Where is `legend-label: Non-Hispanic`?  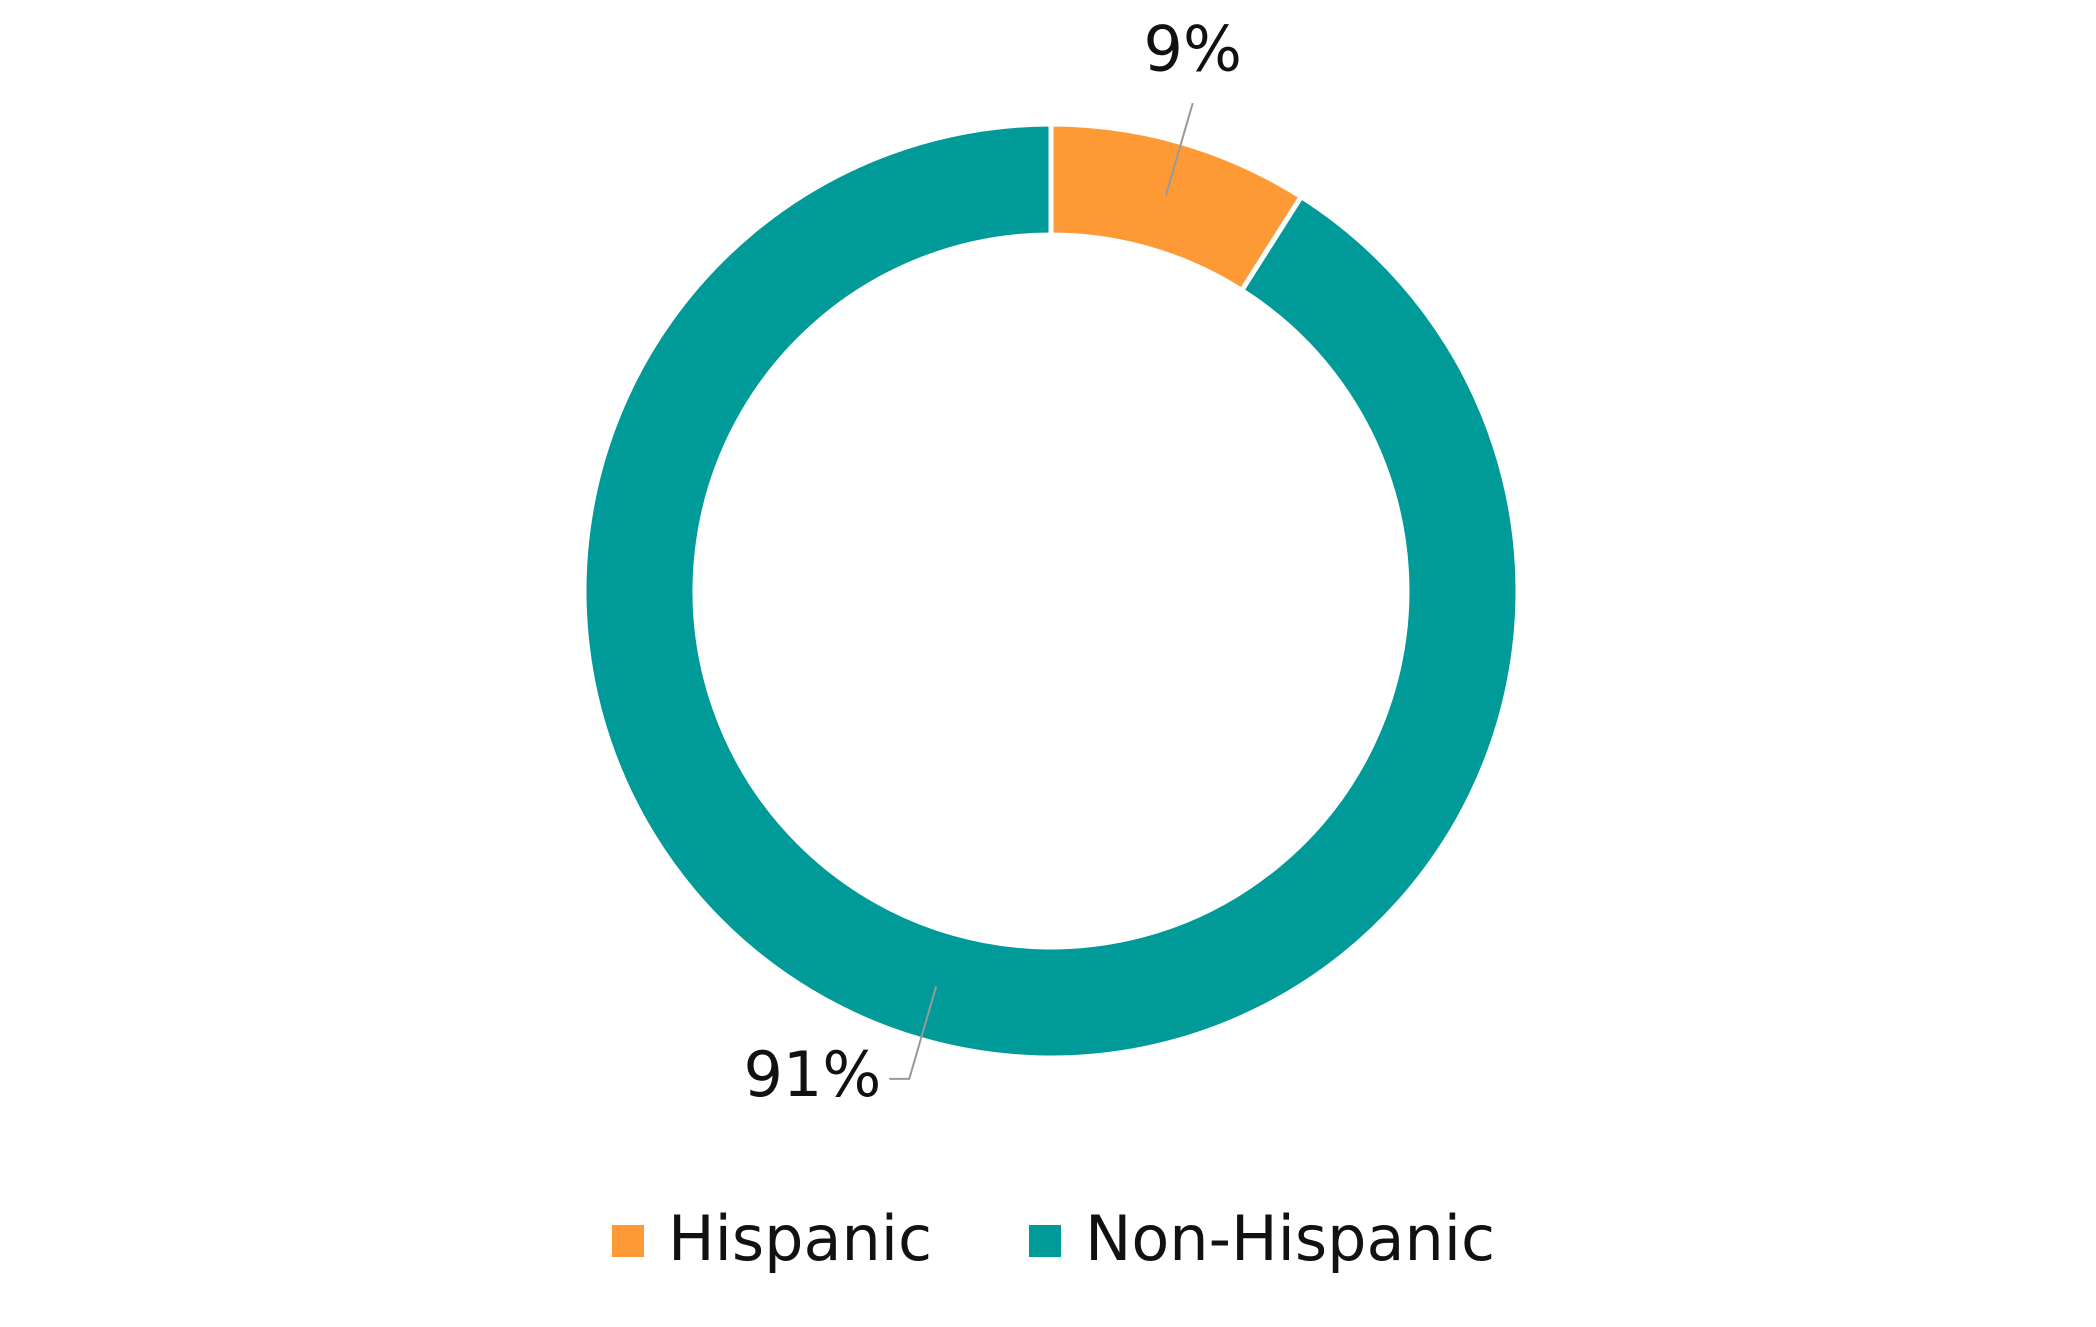
legend-label: Non-Hispanic is located at coordinates (1290, 1238).